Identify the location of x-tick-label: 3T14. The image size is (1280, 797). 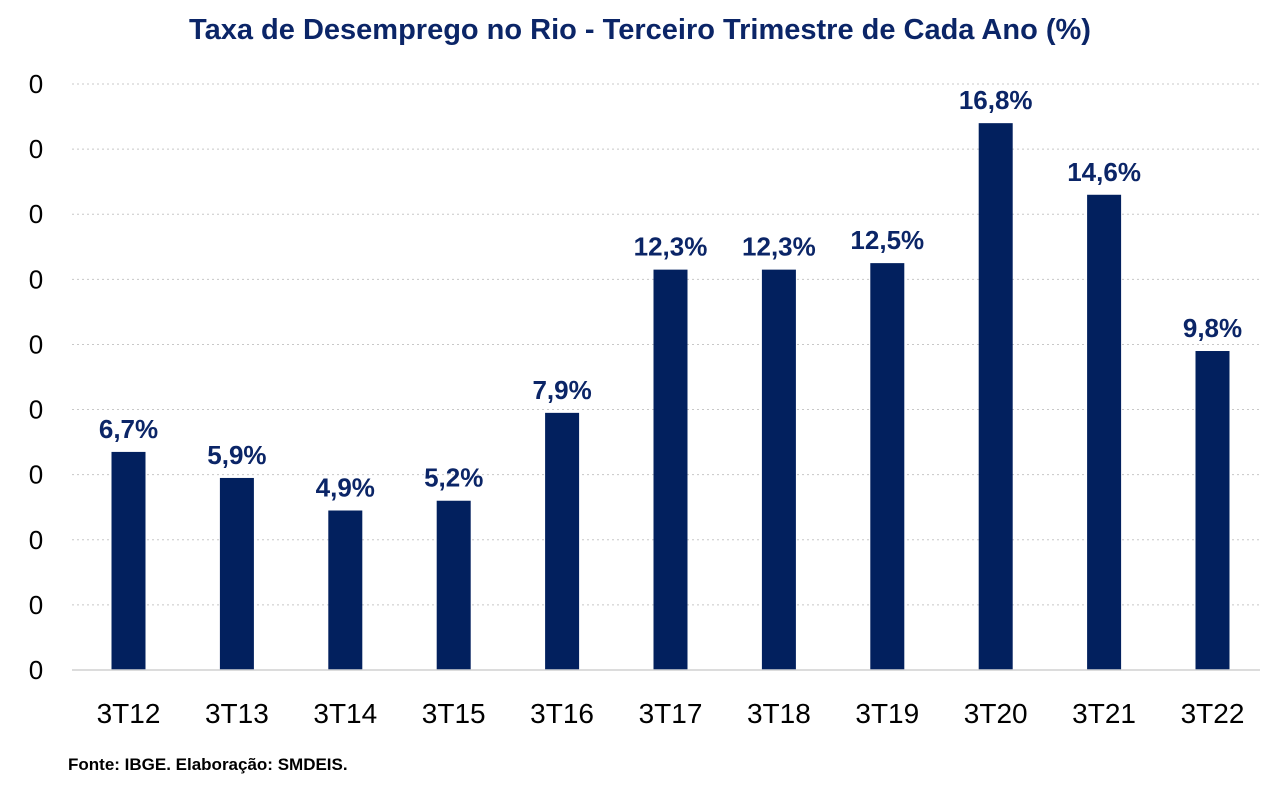
(345, 713).